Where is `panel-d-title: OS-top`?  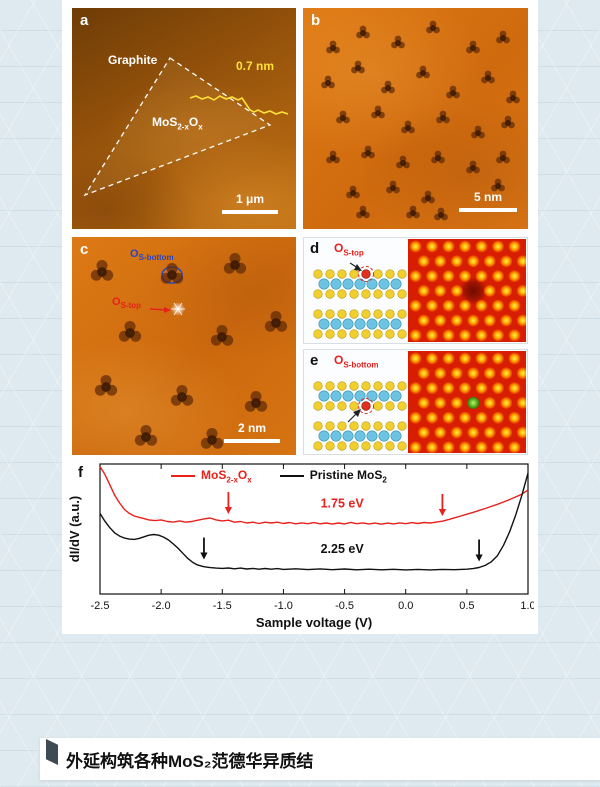
panel-d-title: OS-top is located at coordinates (349, 249).